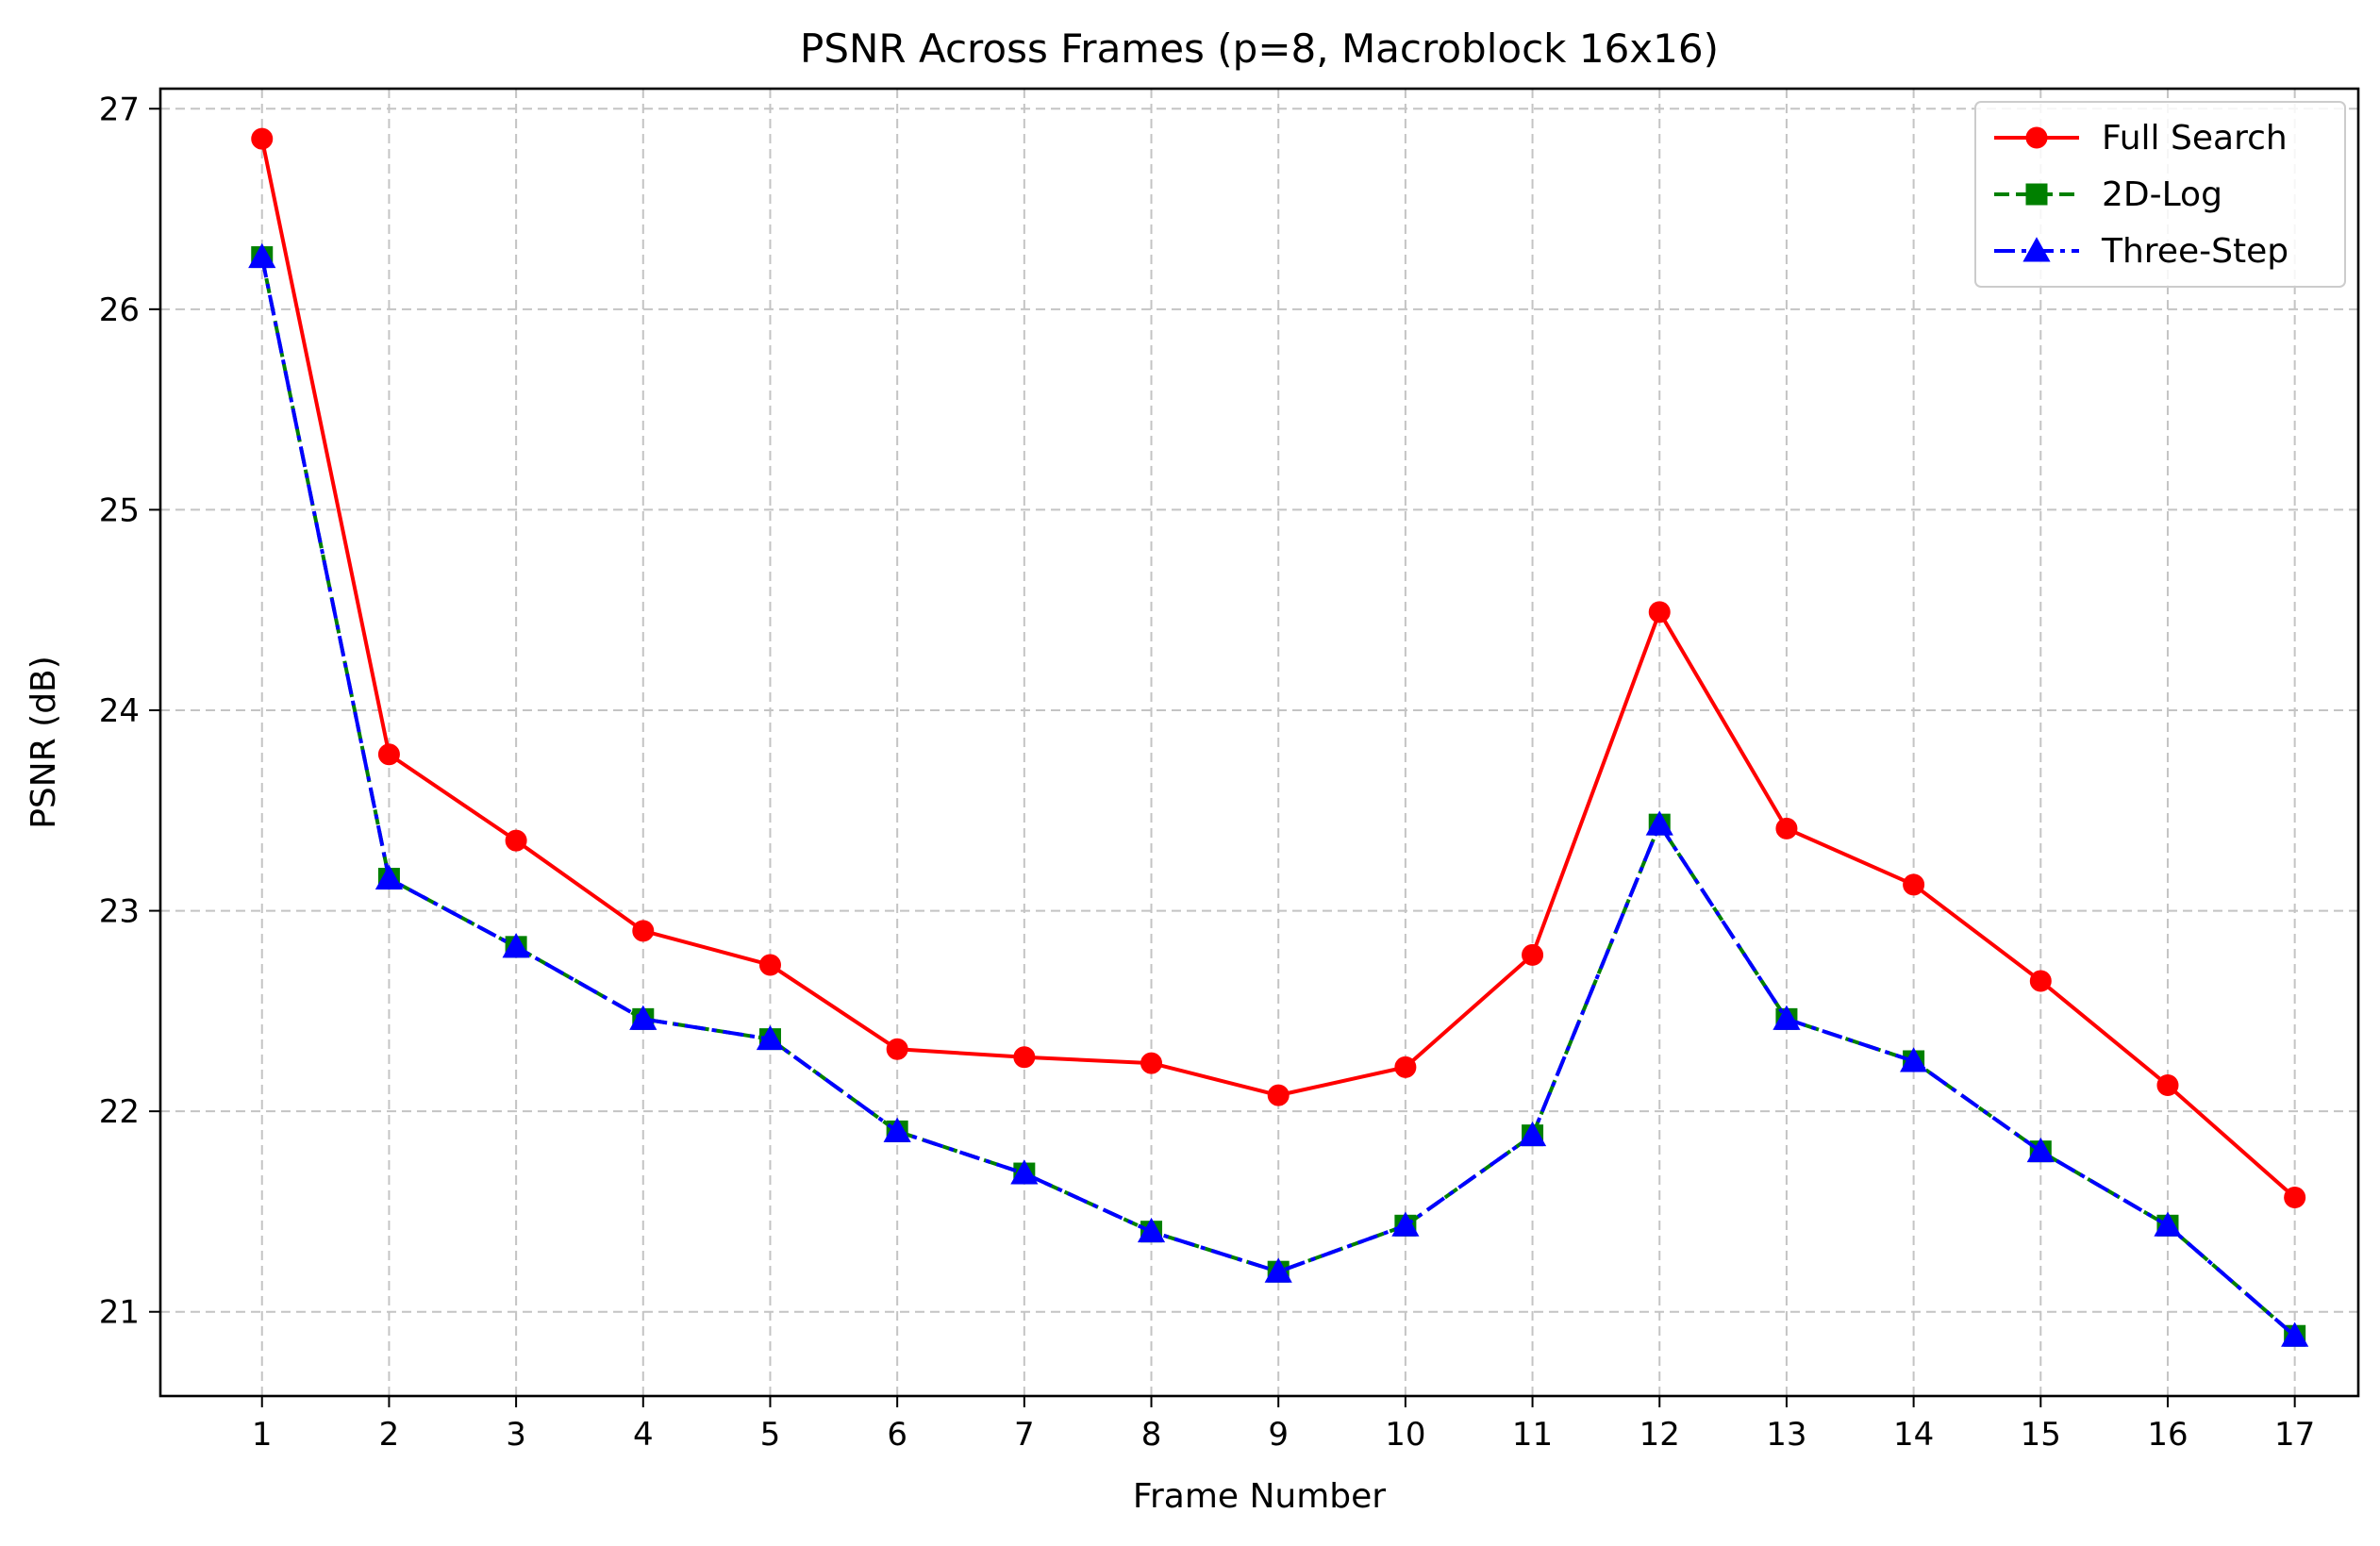  I want to click on legend-box, so click(2160, 194).